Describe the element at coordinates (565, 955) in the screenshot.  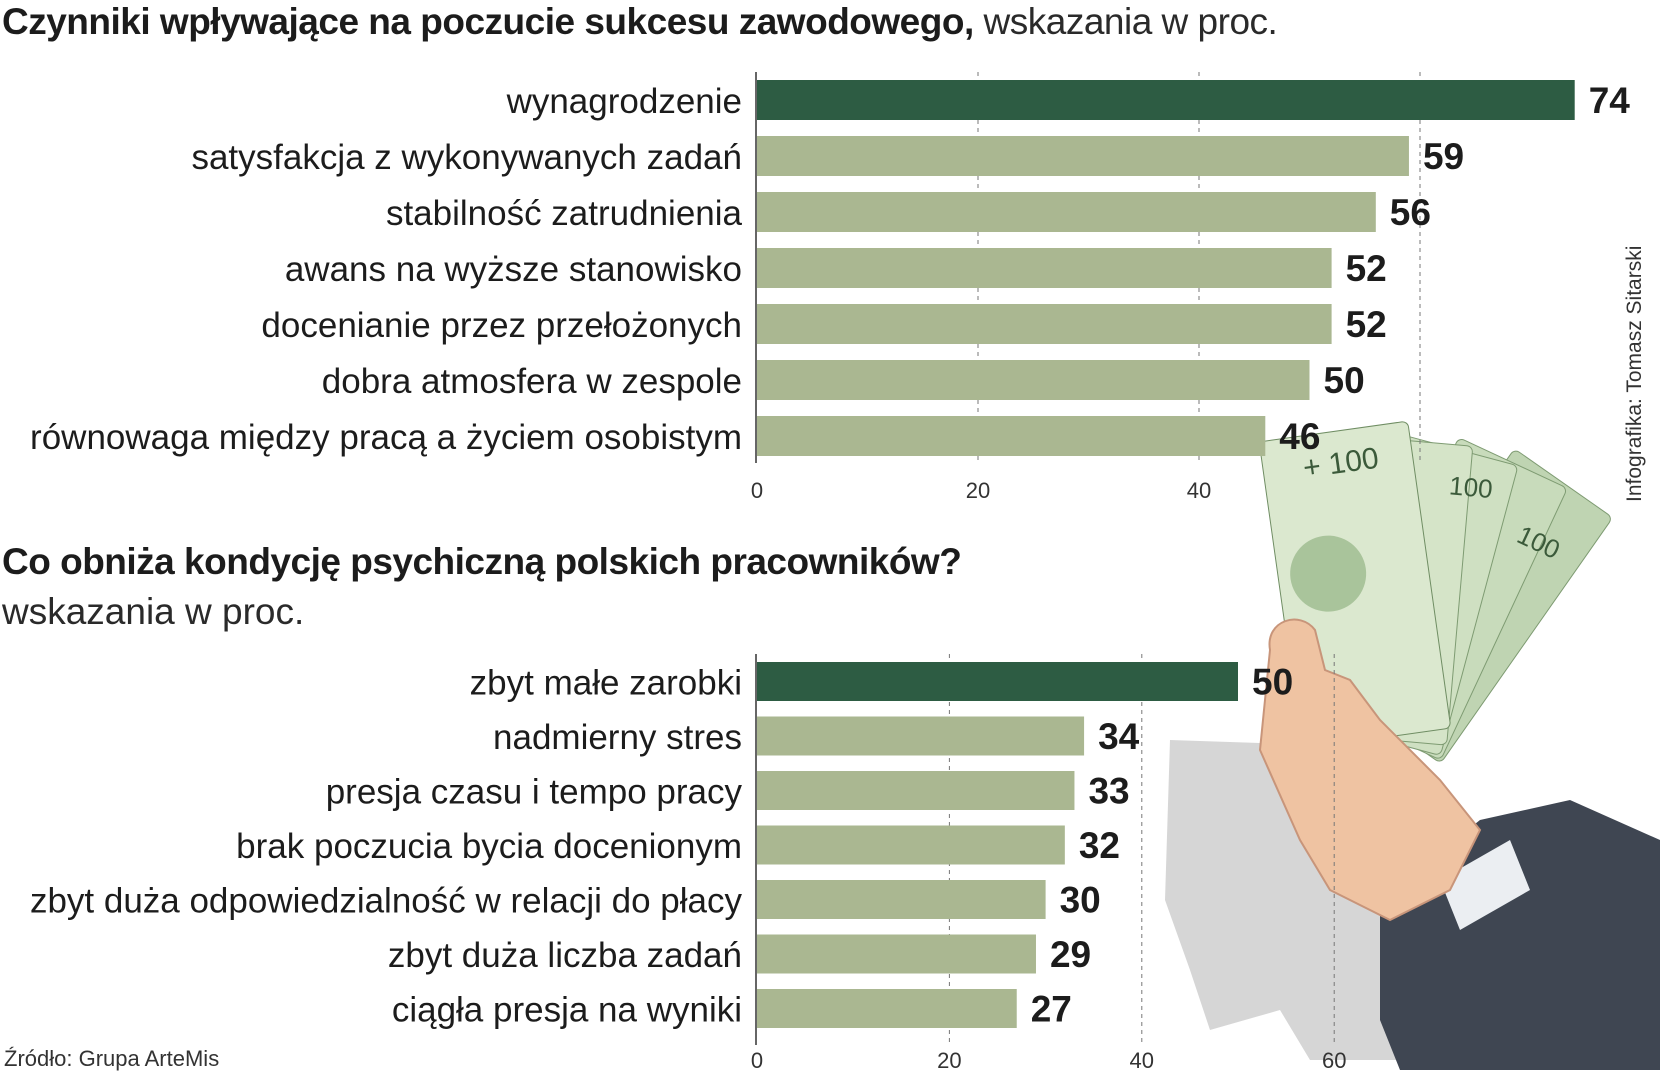
I see `chart2-category-label: zbyt duża liczba zadań` at that location.